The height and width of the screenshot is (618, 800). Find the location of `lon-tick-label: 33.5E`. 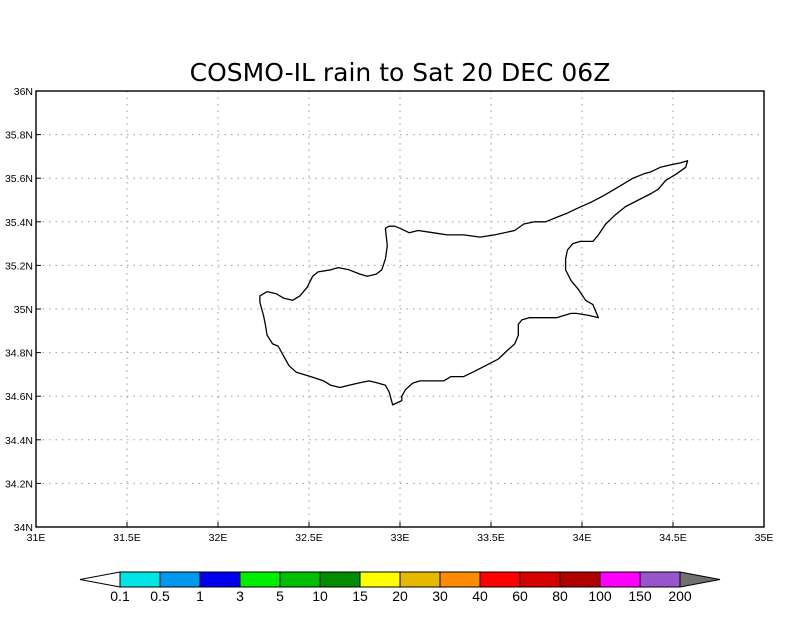

lon-tick-label: 33.5E is located at coordinates (490, 538).